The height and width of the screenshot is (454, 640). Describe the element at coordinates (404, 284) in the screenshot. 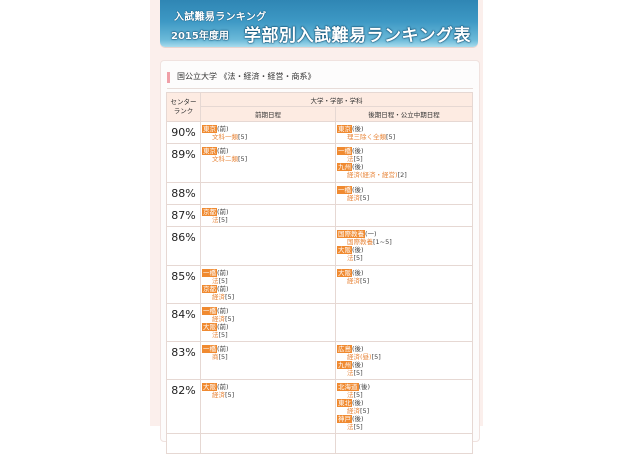

I see `late-schedule-cell: 大阪(後) 経済[5]` at that location.